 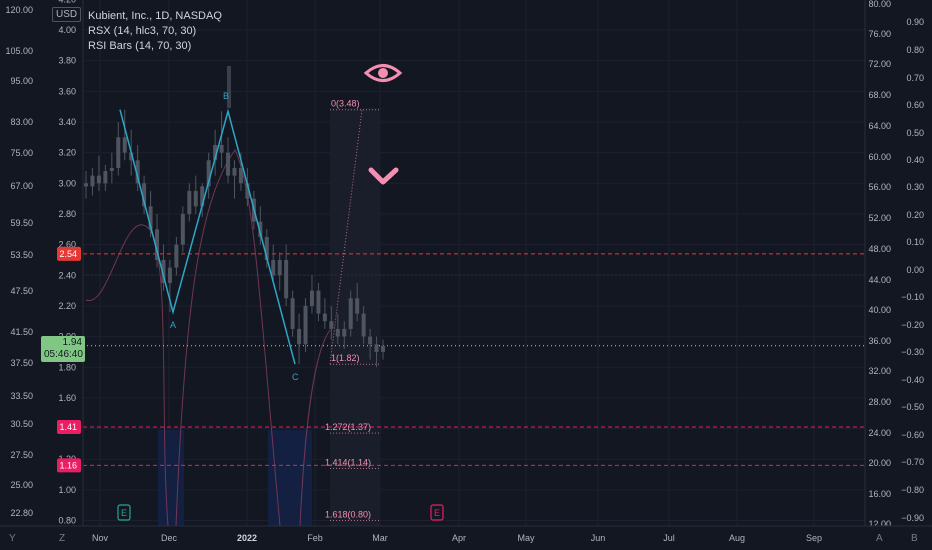 I want to click on rsx-tick-label: 48.00, so click(x=879, y=249).